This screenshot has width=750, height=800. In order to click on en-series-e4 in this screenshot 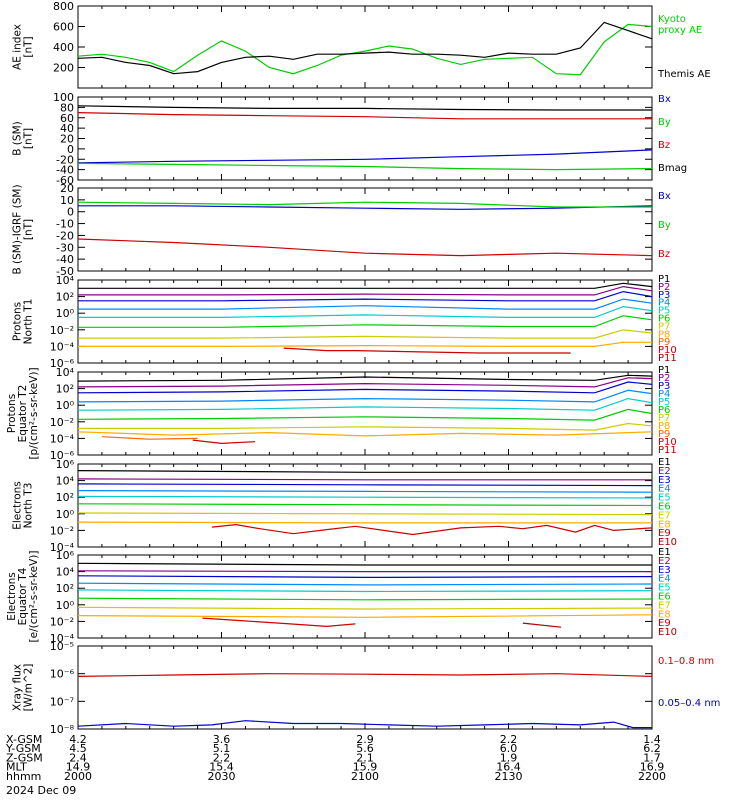, I will do `click(365, 491)`.